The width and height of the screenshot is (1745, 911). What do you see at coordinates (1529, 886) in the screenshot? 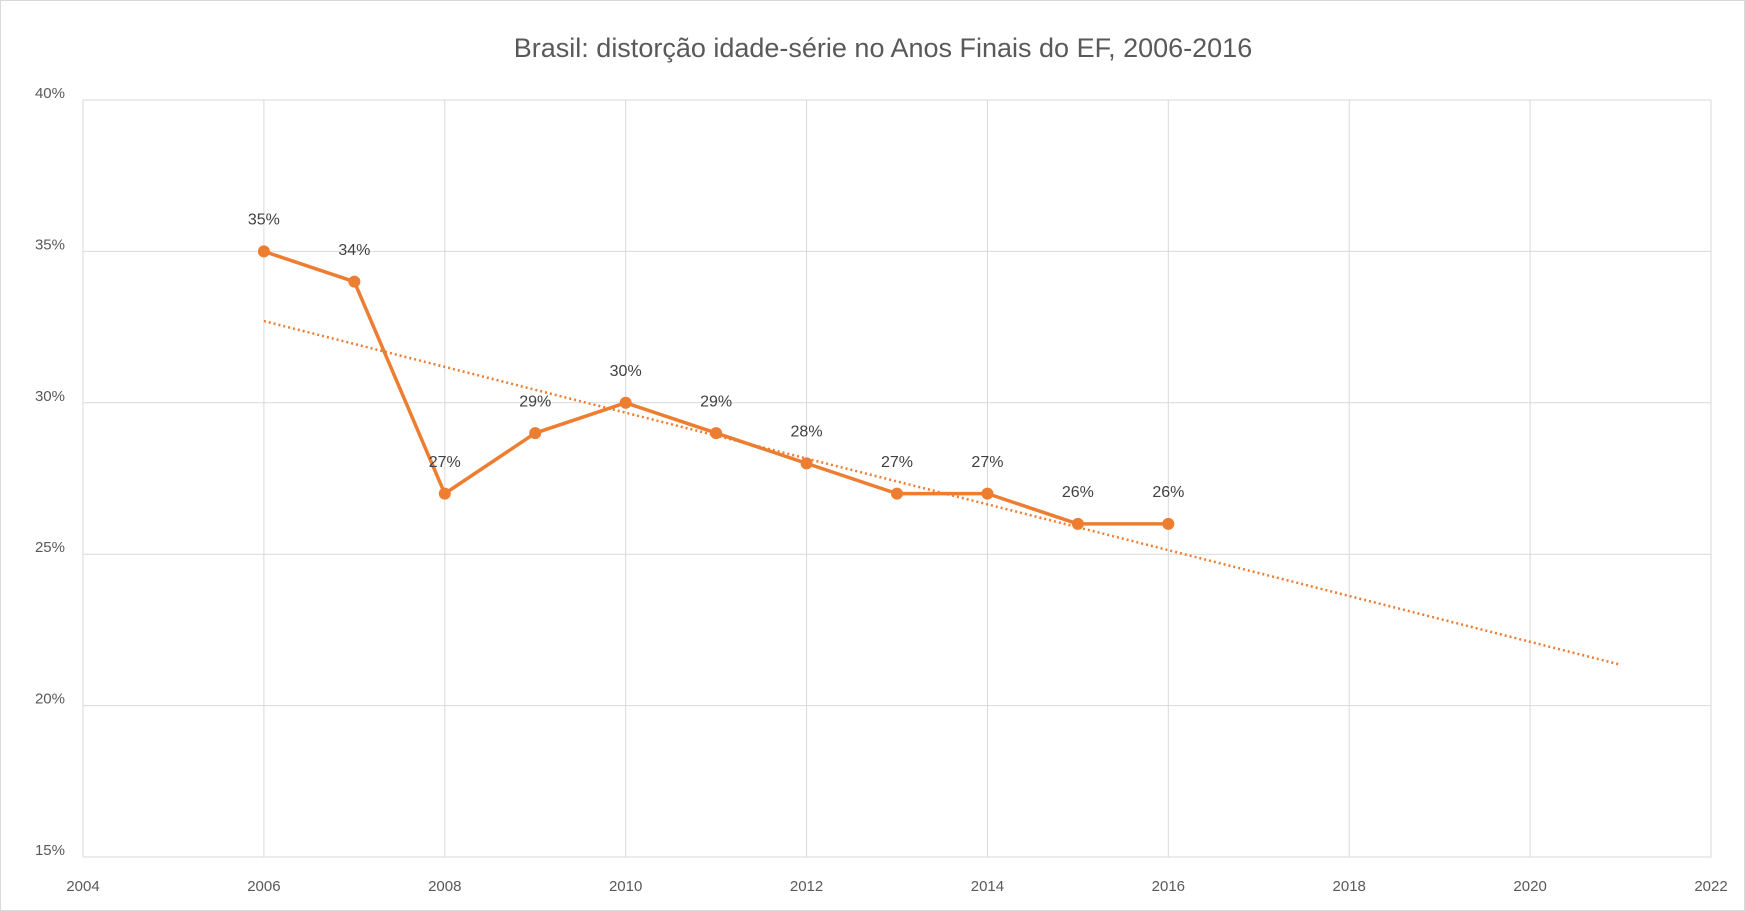
I see `x-tick-label: 2020` at bounding box center [1529, 886].